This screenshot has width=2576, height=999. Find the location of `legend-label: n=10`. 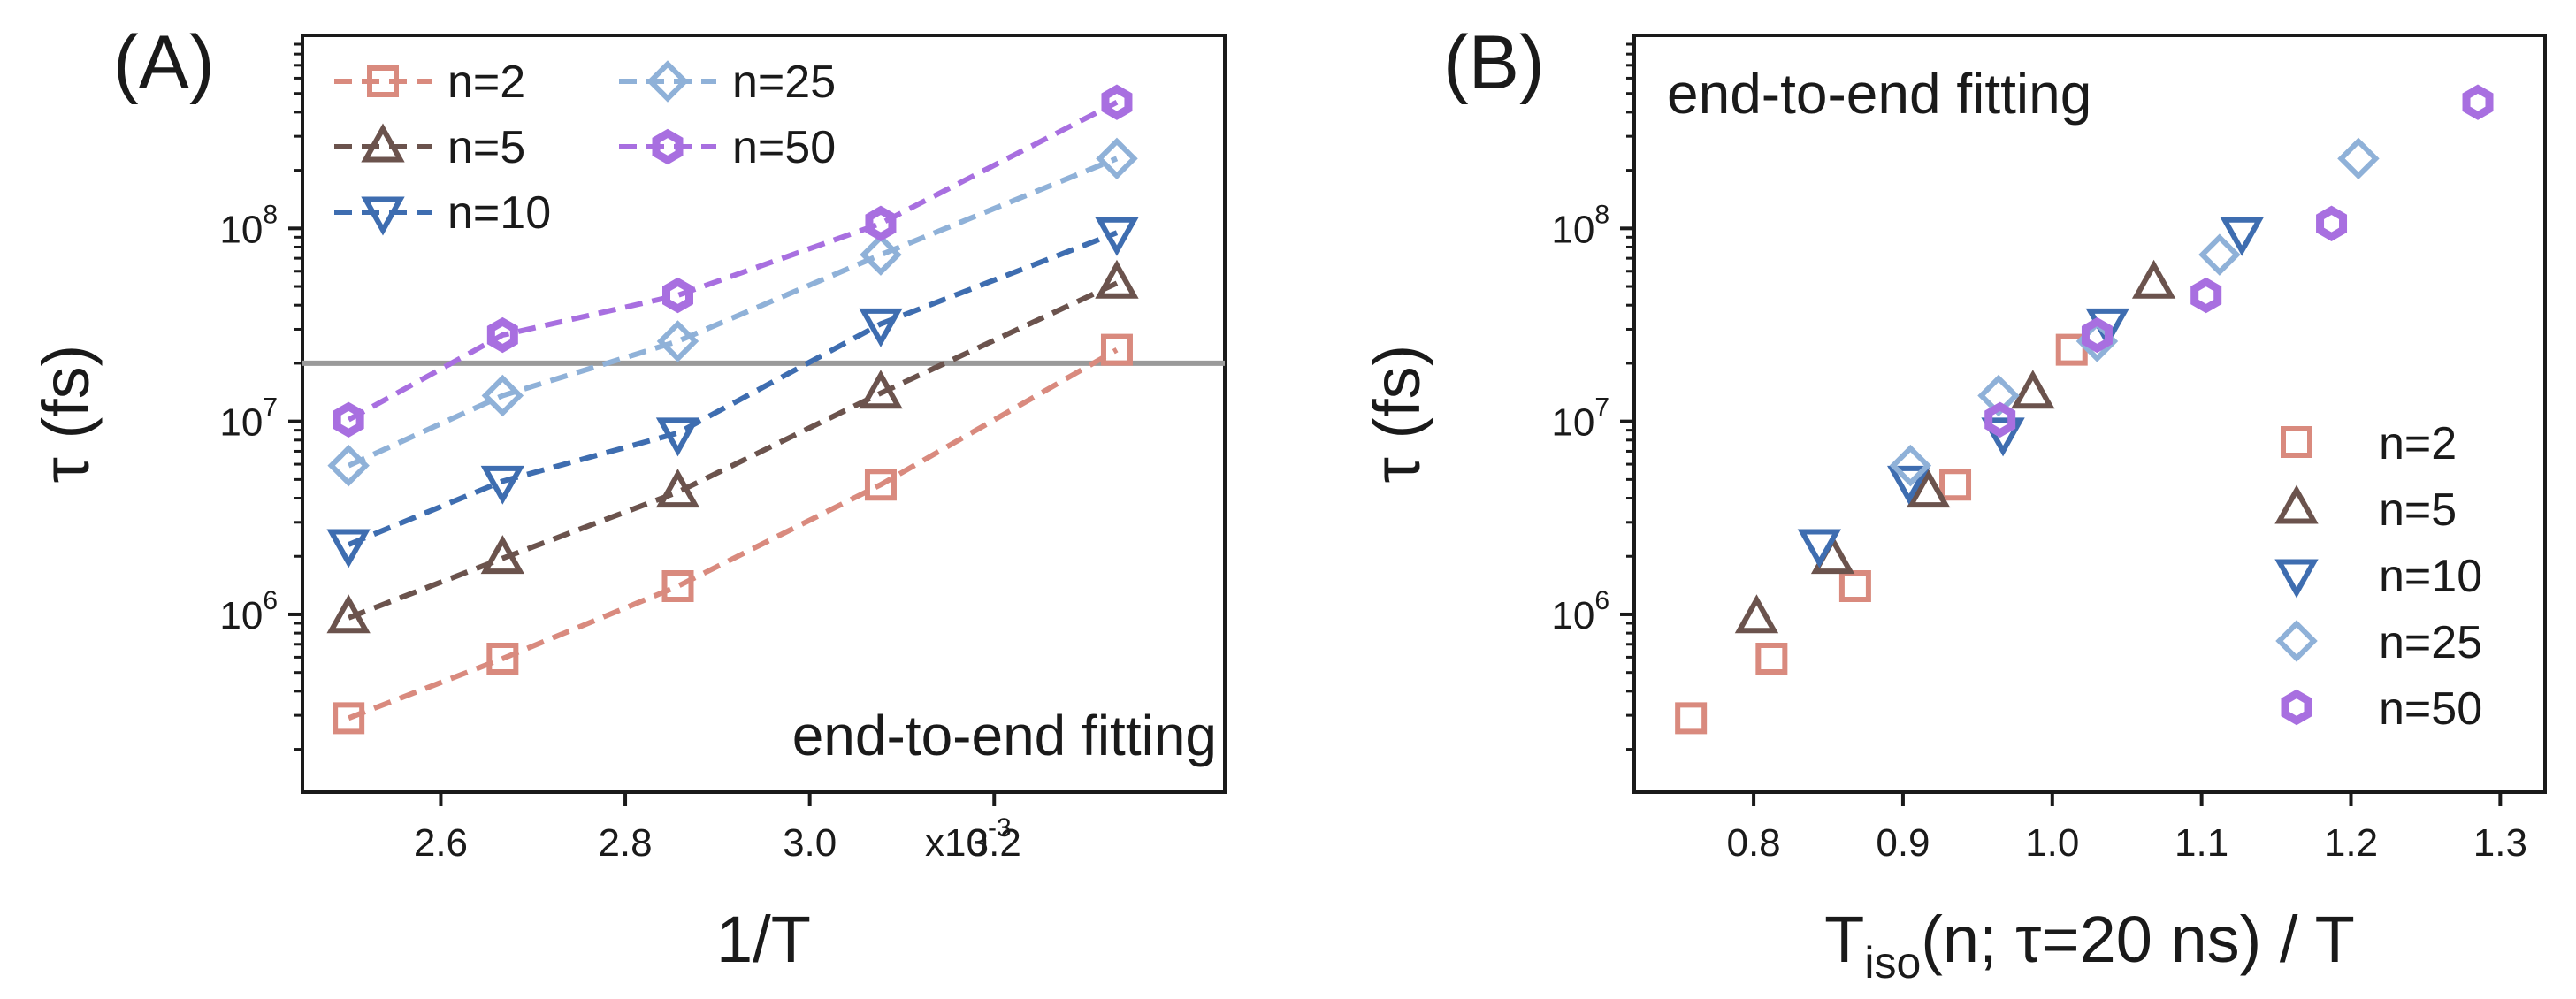

legend-label: n=10 is located at coordinates (499, 213).